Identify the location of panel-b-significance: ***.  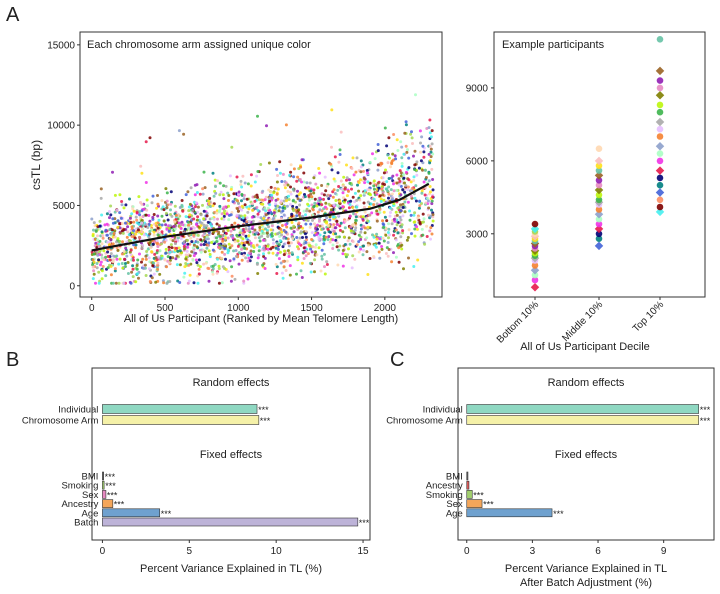
(166, 514).